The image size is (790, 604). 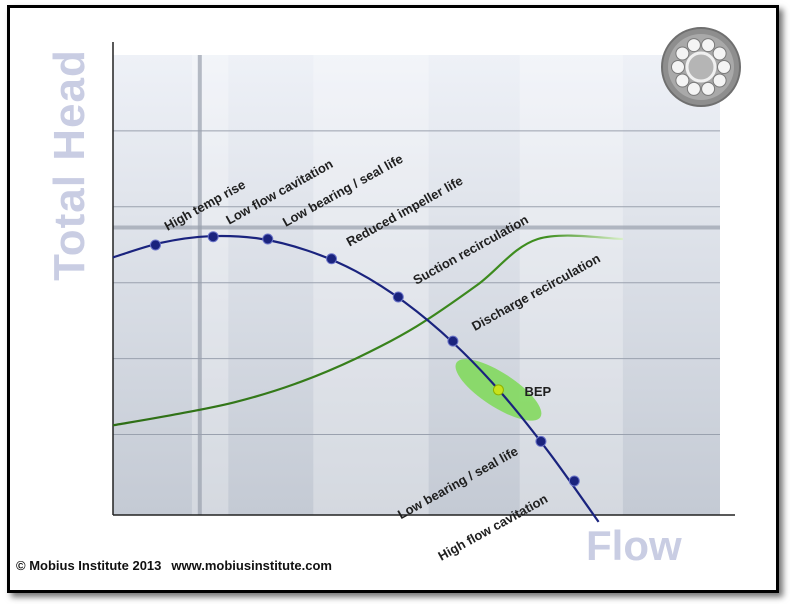 I want to click on copyright-label: © Mobius Institute 2013, so click(x=89, y=565).